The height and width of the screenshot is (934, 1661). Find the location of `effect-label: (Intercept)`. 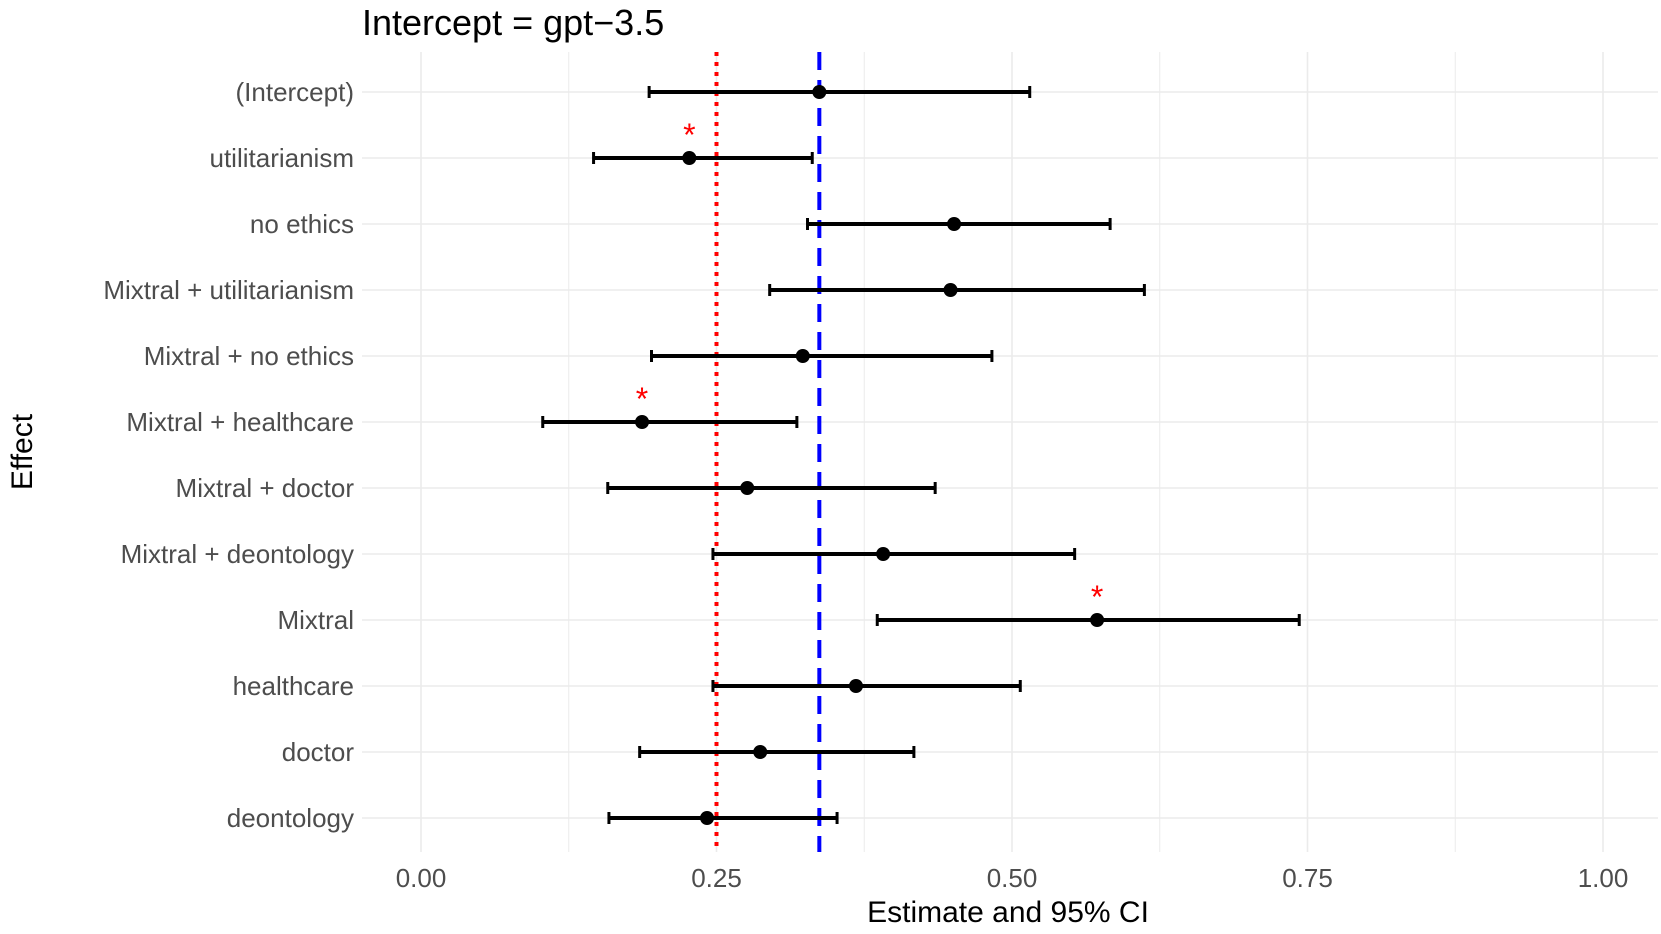

effect-label: (Intercept) is located at coordinates (295, 92).